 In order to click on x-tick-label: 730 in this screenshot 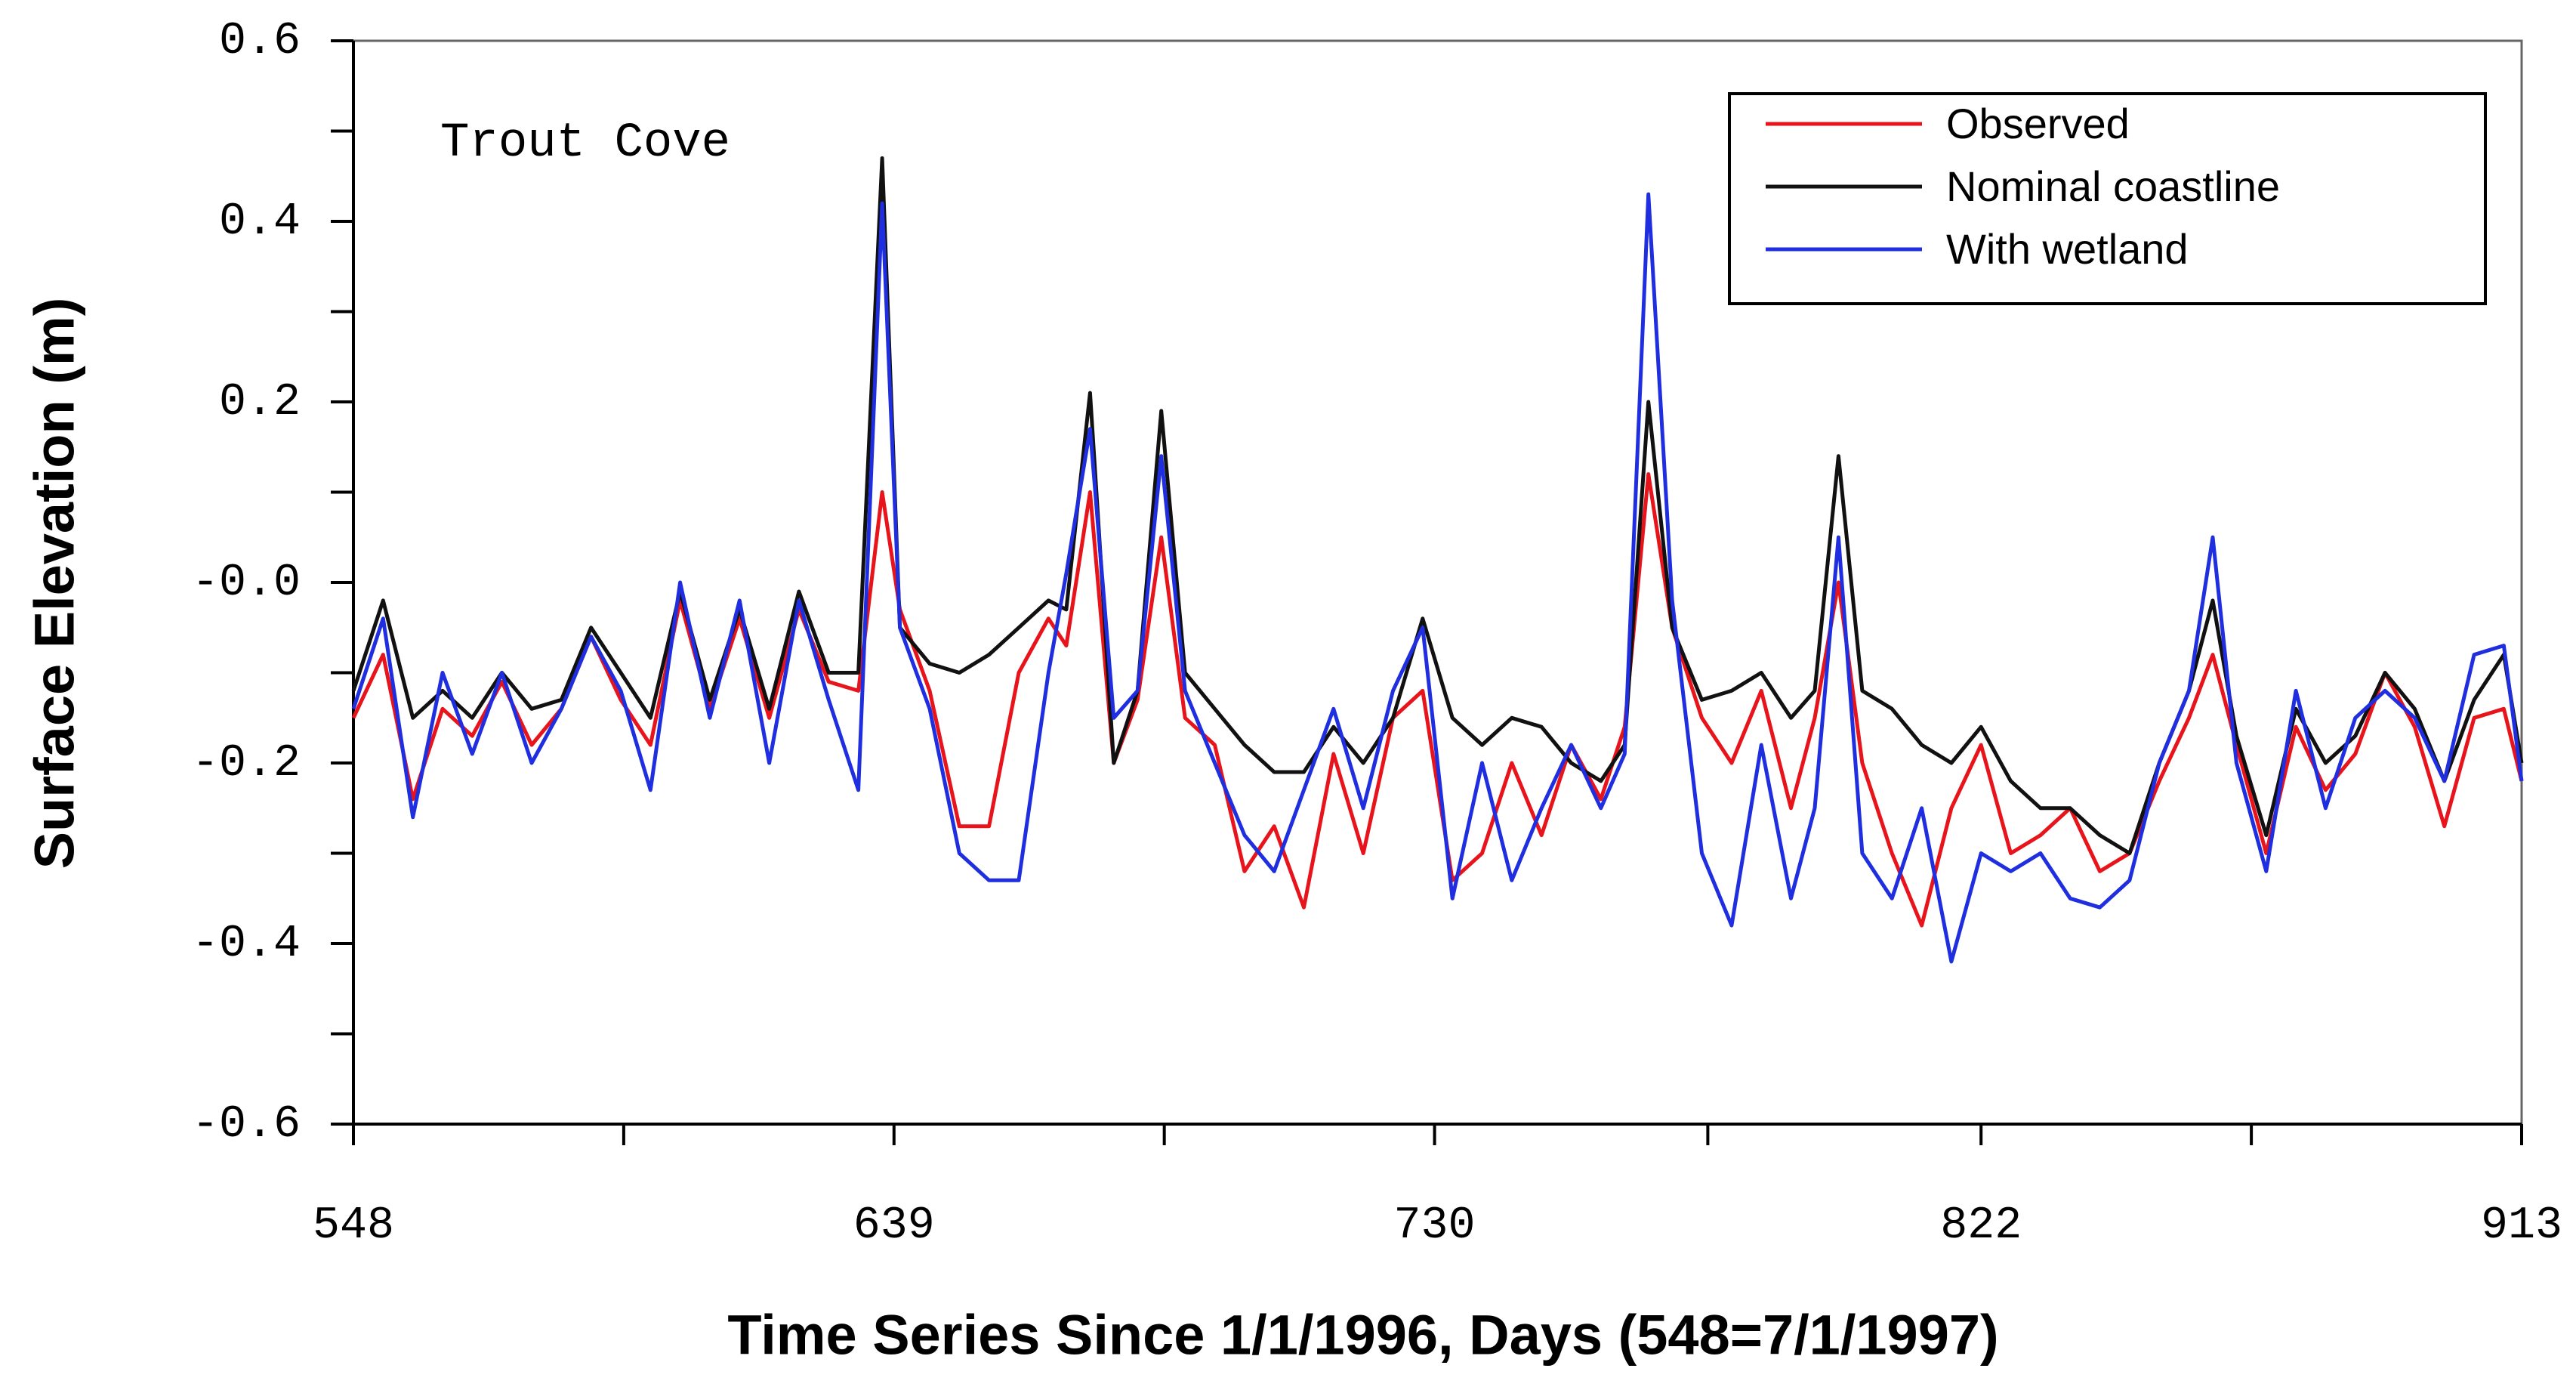, I will do `click(1435, 1226)`.